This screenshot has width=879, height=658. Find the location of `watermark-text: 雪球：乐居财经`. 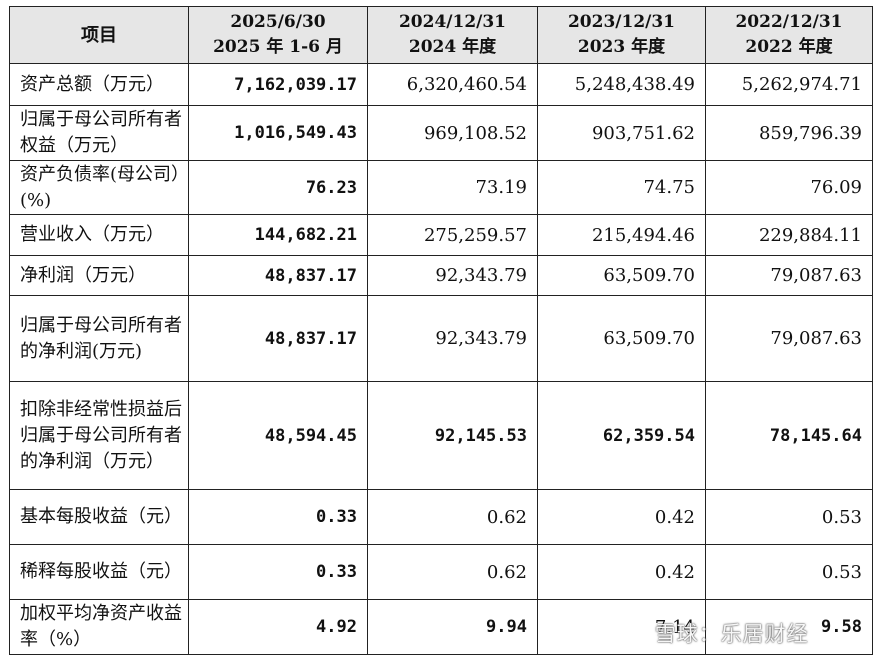

watermark-text: 雪球：乐居财经 is located at coordinates (731, 634).